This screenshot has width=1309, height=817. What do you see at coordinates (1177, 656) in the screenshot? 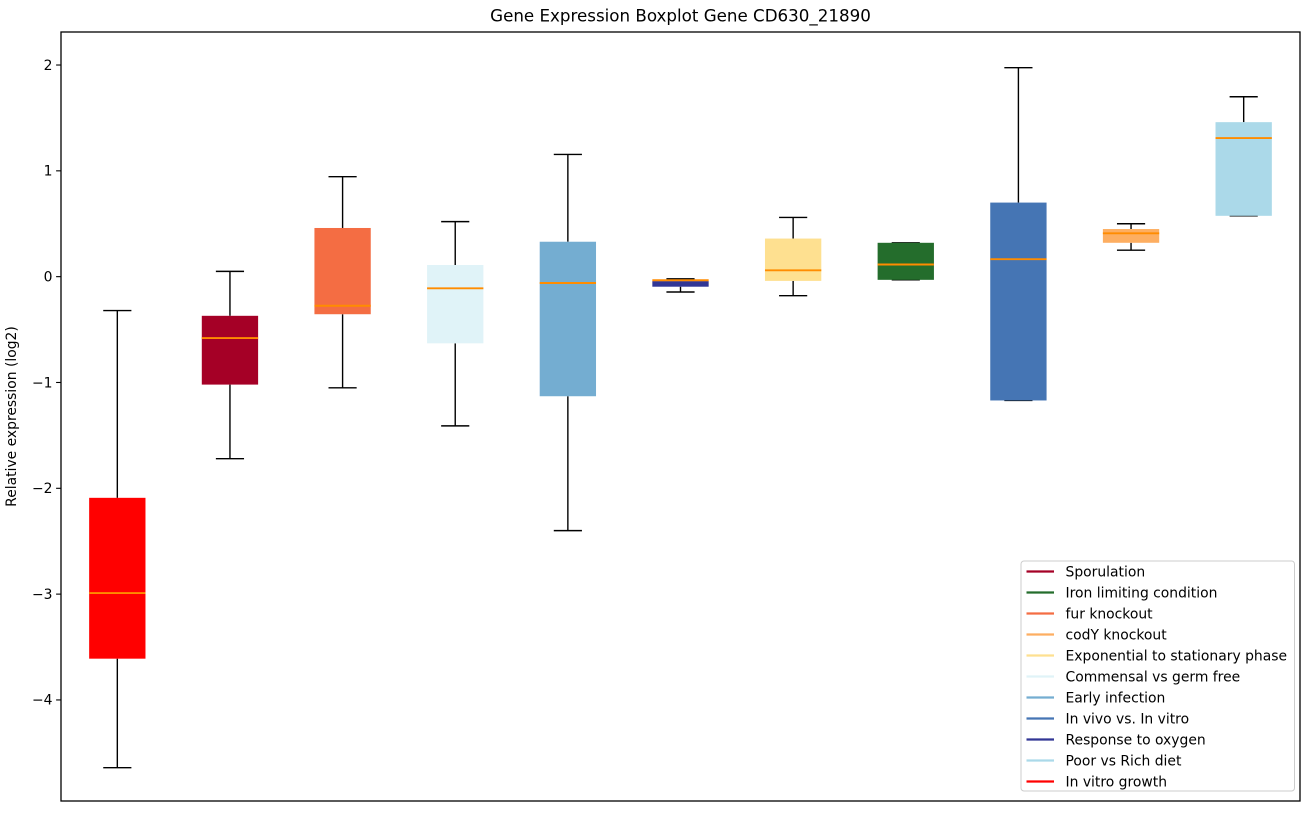
I see `legend-item-label: Exponential to stationary phase` at bounding box center [1177, 656].